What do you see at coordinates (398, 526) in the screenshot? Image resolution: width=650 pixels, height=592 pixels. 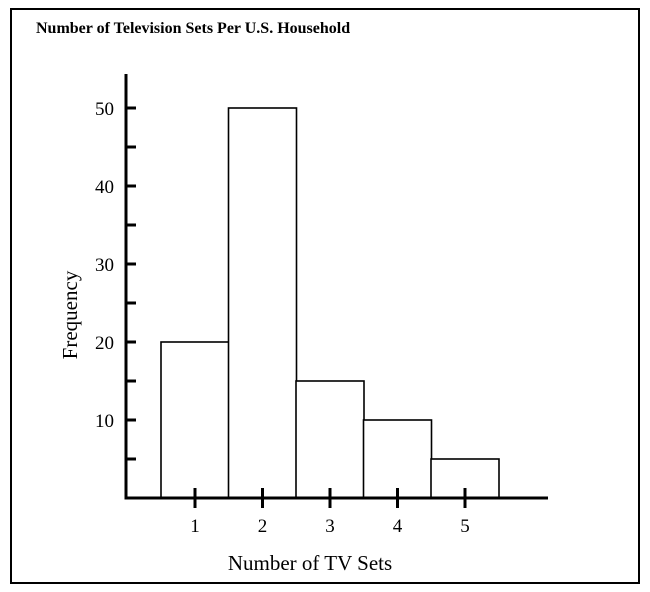 I see `x-tick-label-4: 4` at bounding box center [398, 526].